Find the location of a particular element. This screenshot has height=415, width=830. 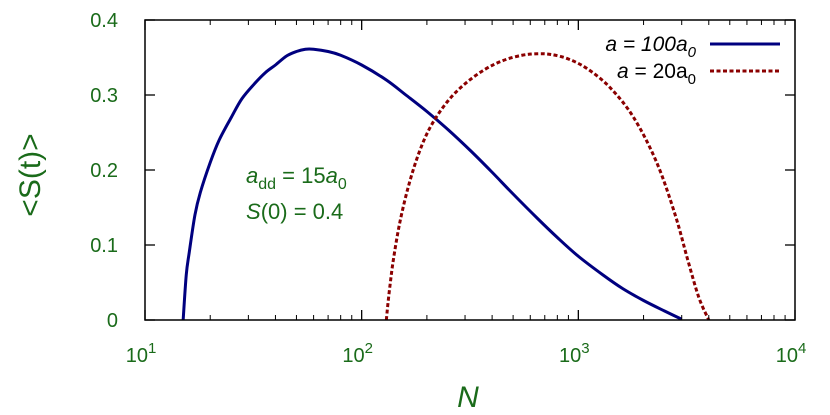

legend: a = 100a0 a = 20a0 is located at coordinates (692, 60).